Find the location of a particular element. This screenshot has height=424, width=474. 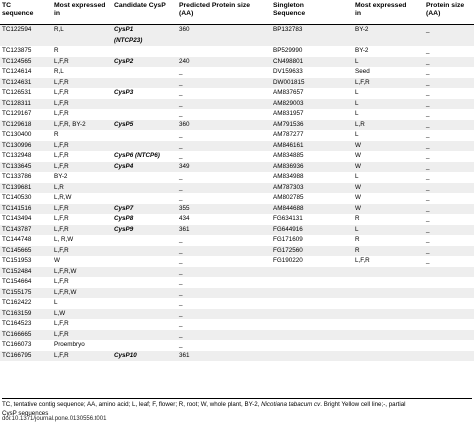

tc-cell: TC162422 is located at coordinates (17, 302).